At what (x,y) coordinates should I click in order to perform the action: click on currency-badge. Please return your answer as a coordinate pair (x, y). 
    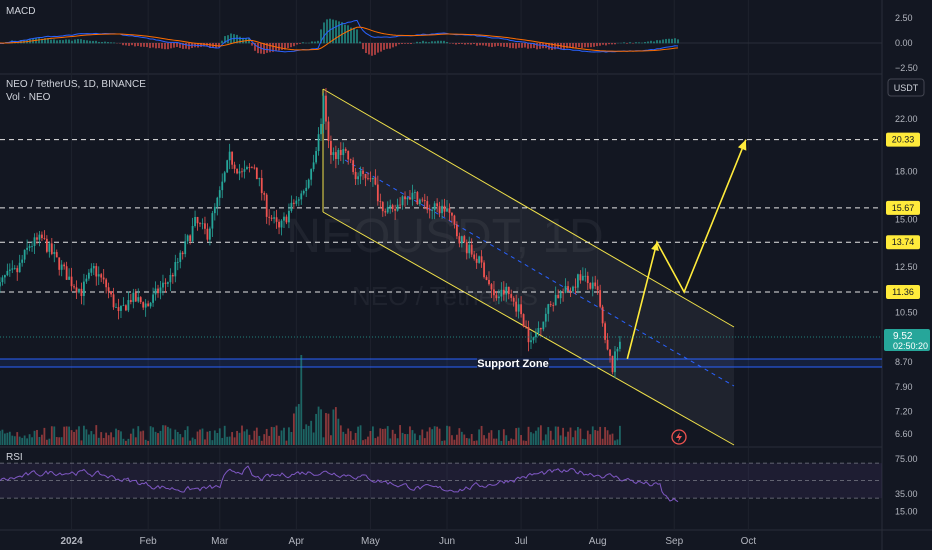
    Looking at the image, I should click on (906, 87).